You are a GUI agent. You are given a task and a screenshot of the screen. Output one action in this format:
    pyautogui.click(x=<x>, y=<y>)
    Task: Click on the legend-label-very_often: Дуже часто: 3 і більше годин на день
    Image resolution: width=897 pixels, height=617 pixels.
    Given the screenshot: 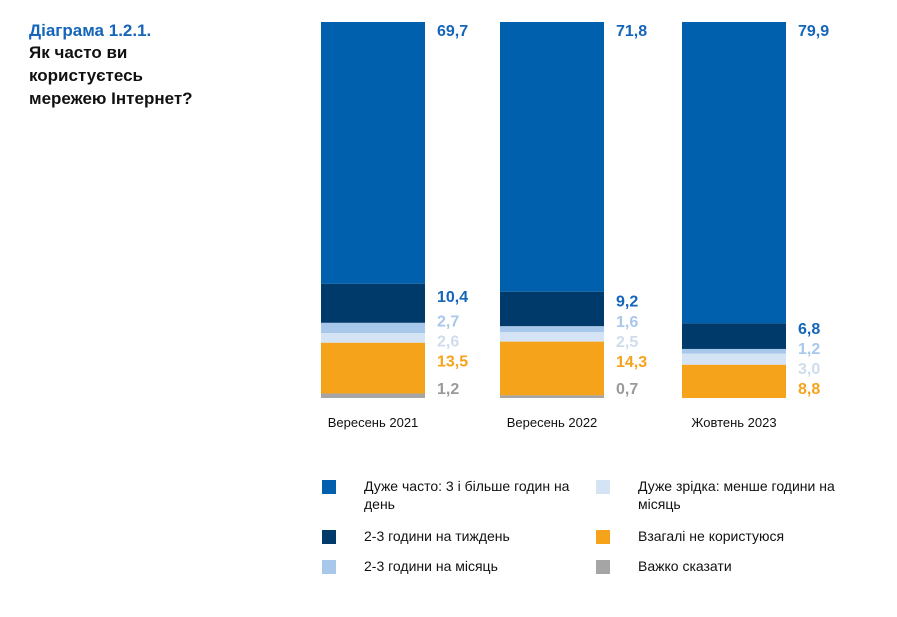 What is the action you would take?
    pyautogui.click(x=467, y=495)
    